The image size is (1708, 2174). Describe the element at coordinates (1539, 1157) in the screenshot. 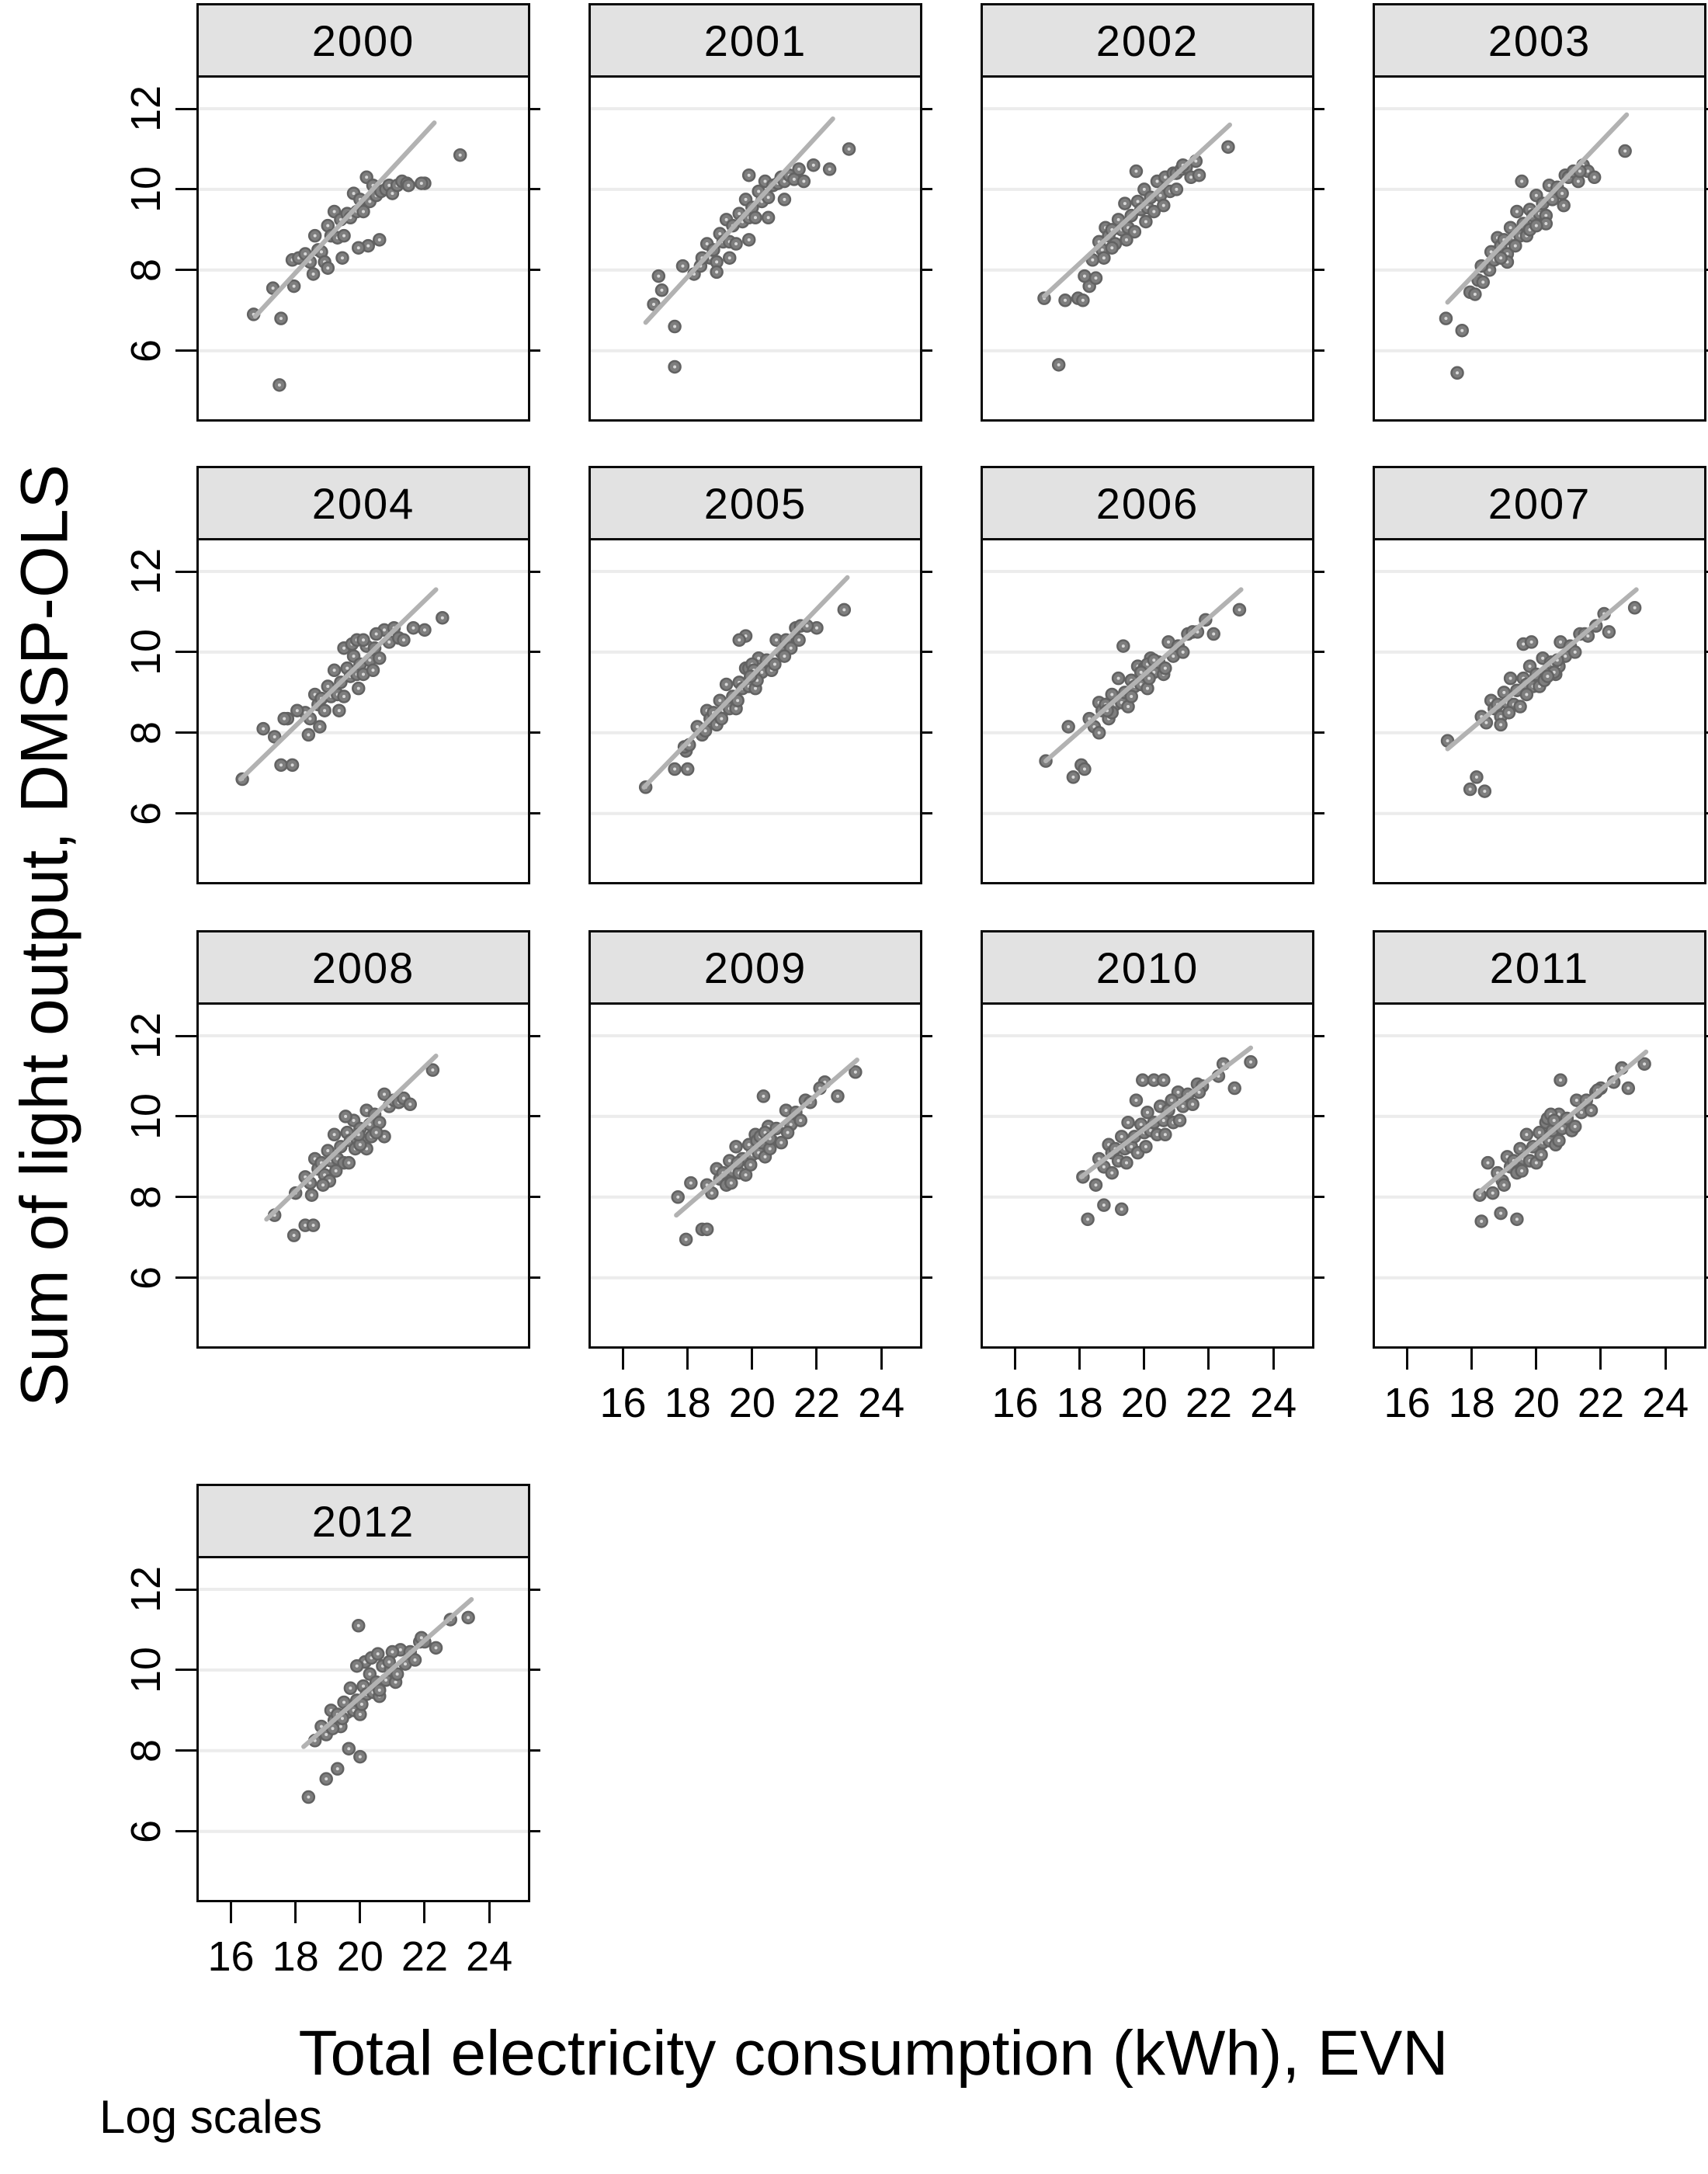

I see `scatter-svg-2011` at that location.